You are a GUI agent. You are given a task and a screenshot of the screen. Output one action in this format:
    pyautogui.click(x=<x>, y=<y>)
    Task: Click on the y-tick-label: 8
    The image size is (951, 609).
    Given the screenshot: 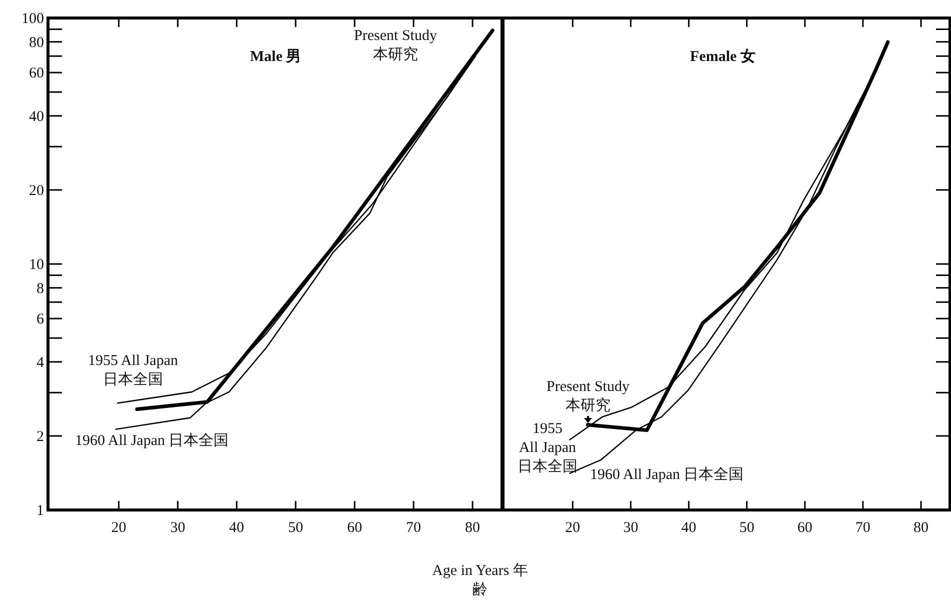 What is the action you would take?
    pyautogui.click(x=40, y=288)
    